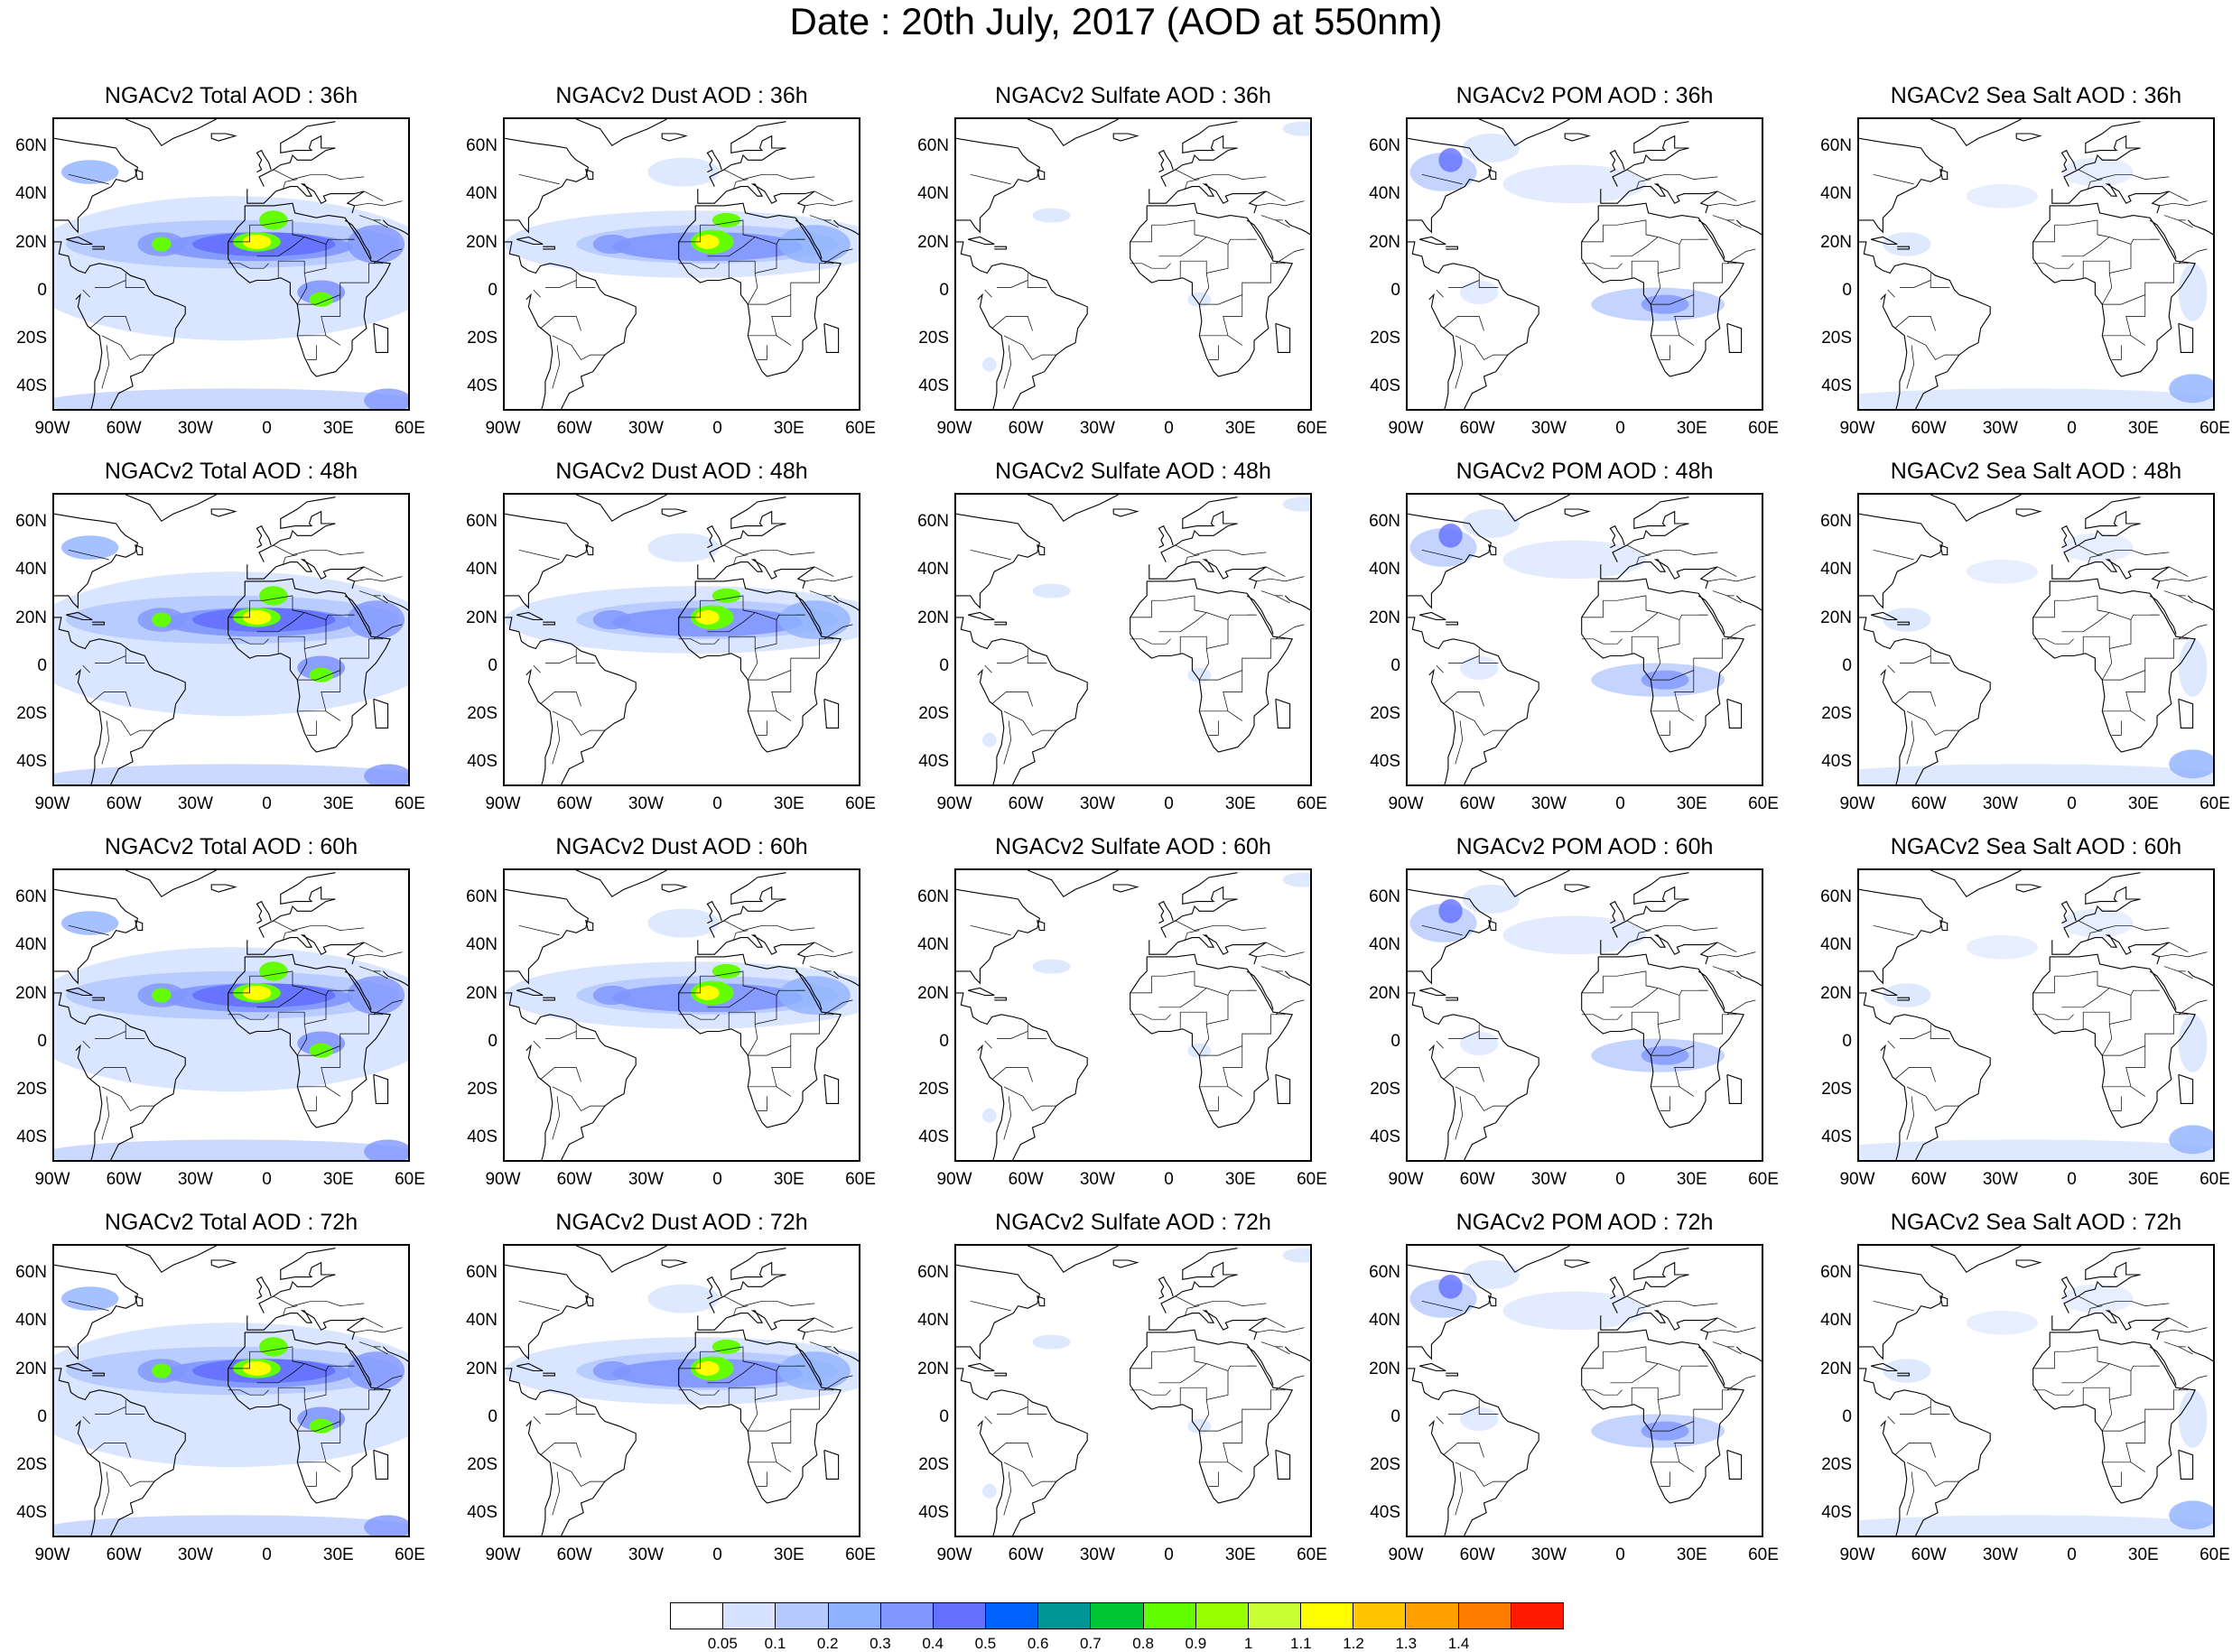 This screenshot has width=2232, height=1652. I want to click on lon-tick-label: 60W, so click(1026, 1179).